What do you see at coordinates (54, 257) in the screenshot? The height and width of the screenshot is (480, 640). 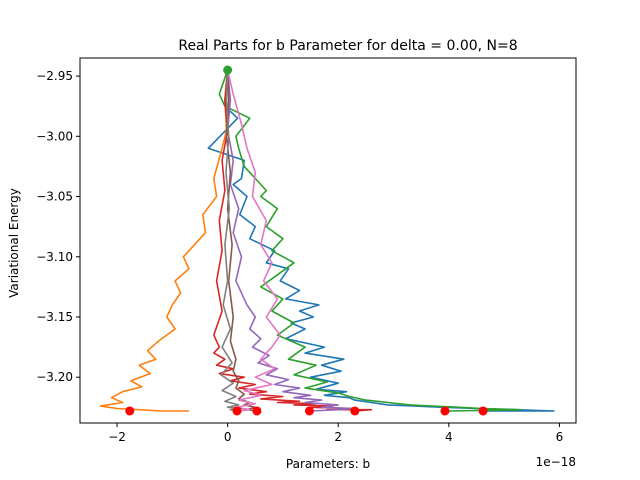 I see `y-tick-label: −3.10` at bounding box center [54, 257].